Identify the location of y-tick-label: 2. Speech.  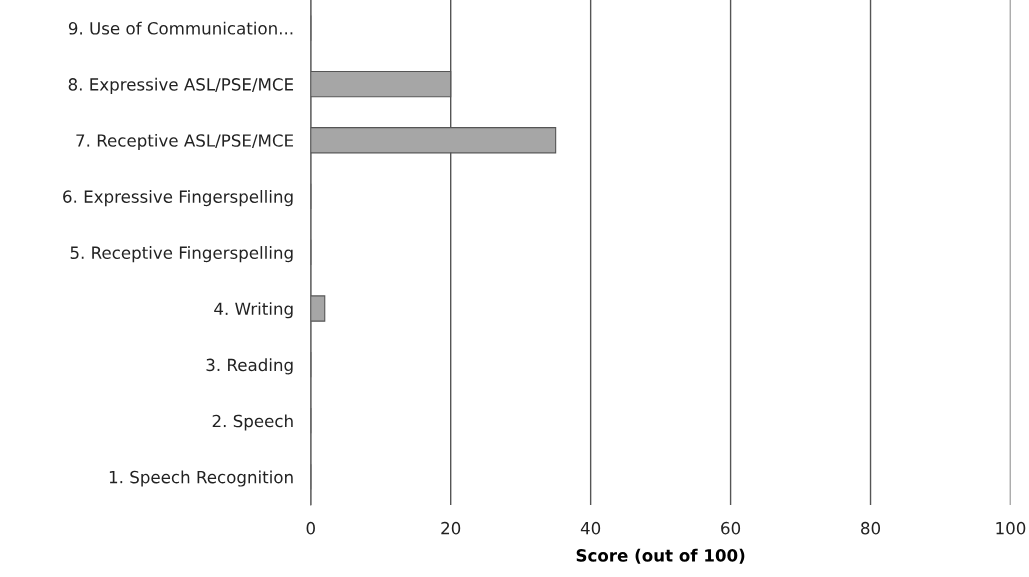
(252, 422).